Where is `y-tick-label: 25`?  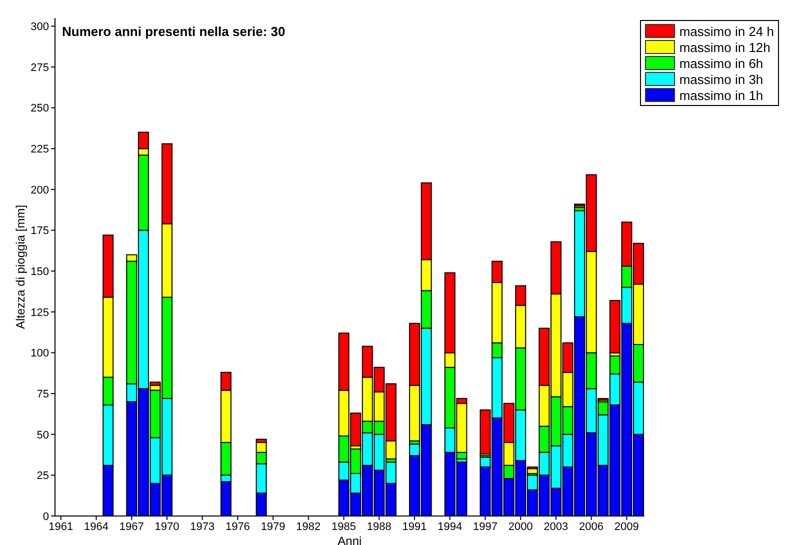
y-tick-label: 25 is located at coordinates (42, 476).